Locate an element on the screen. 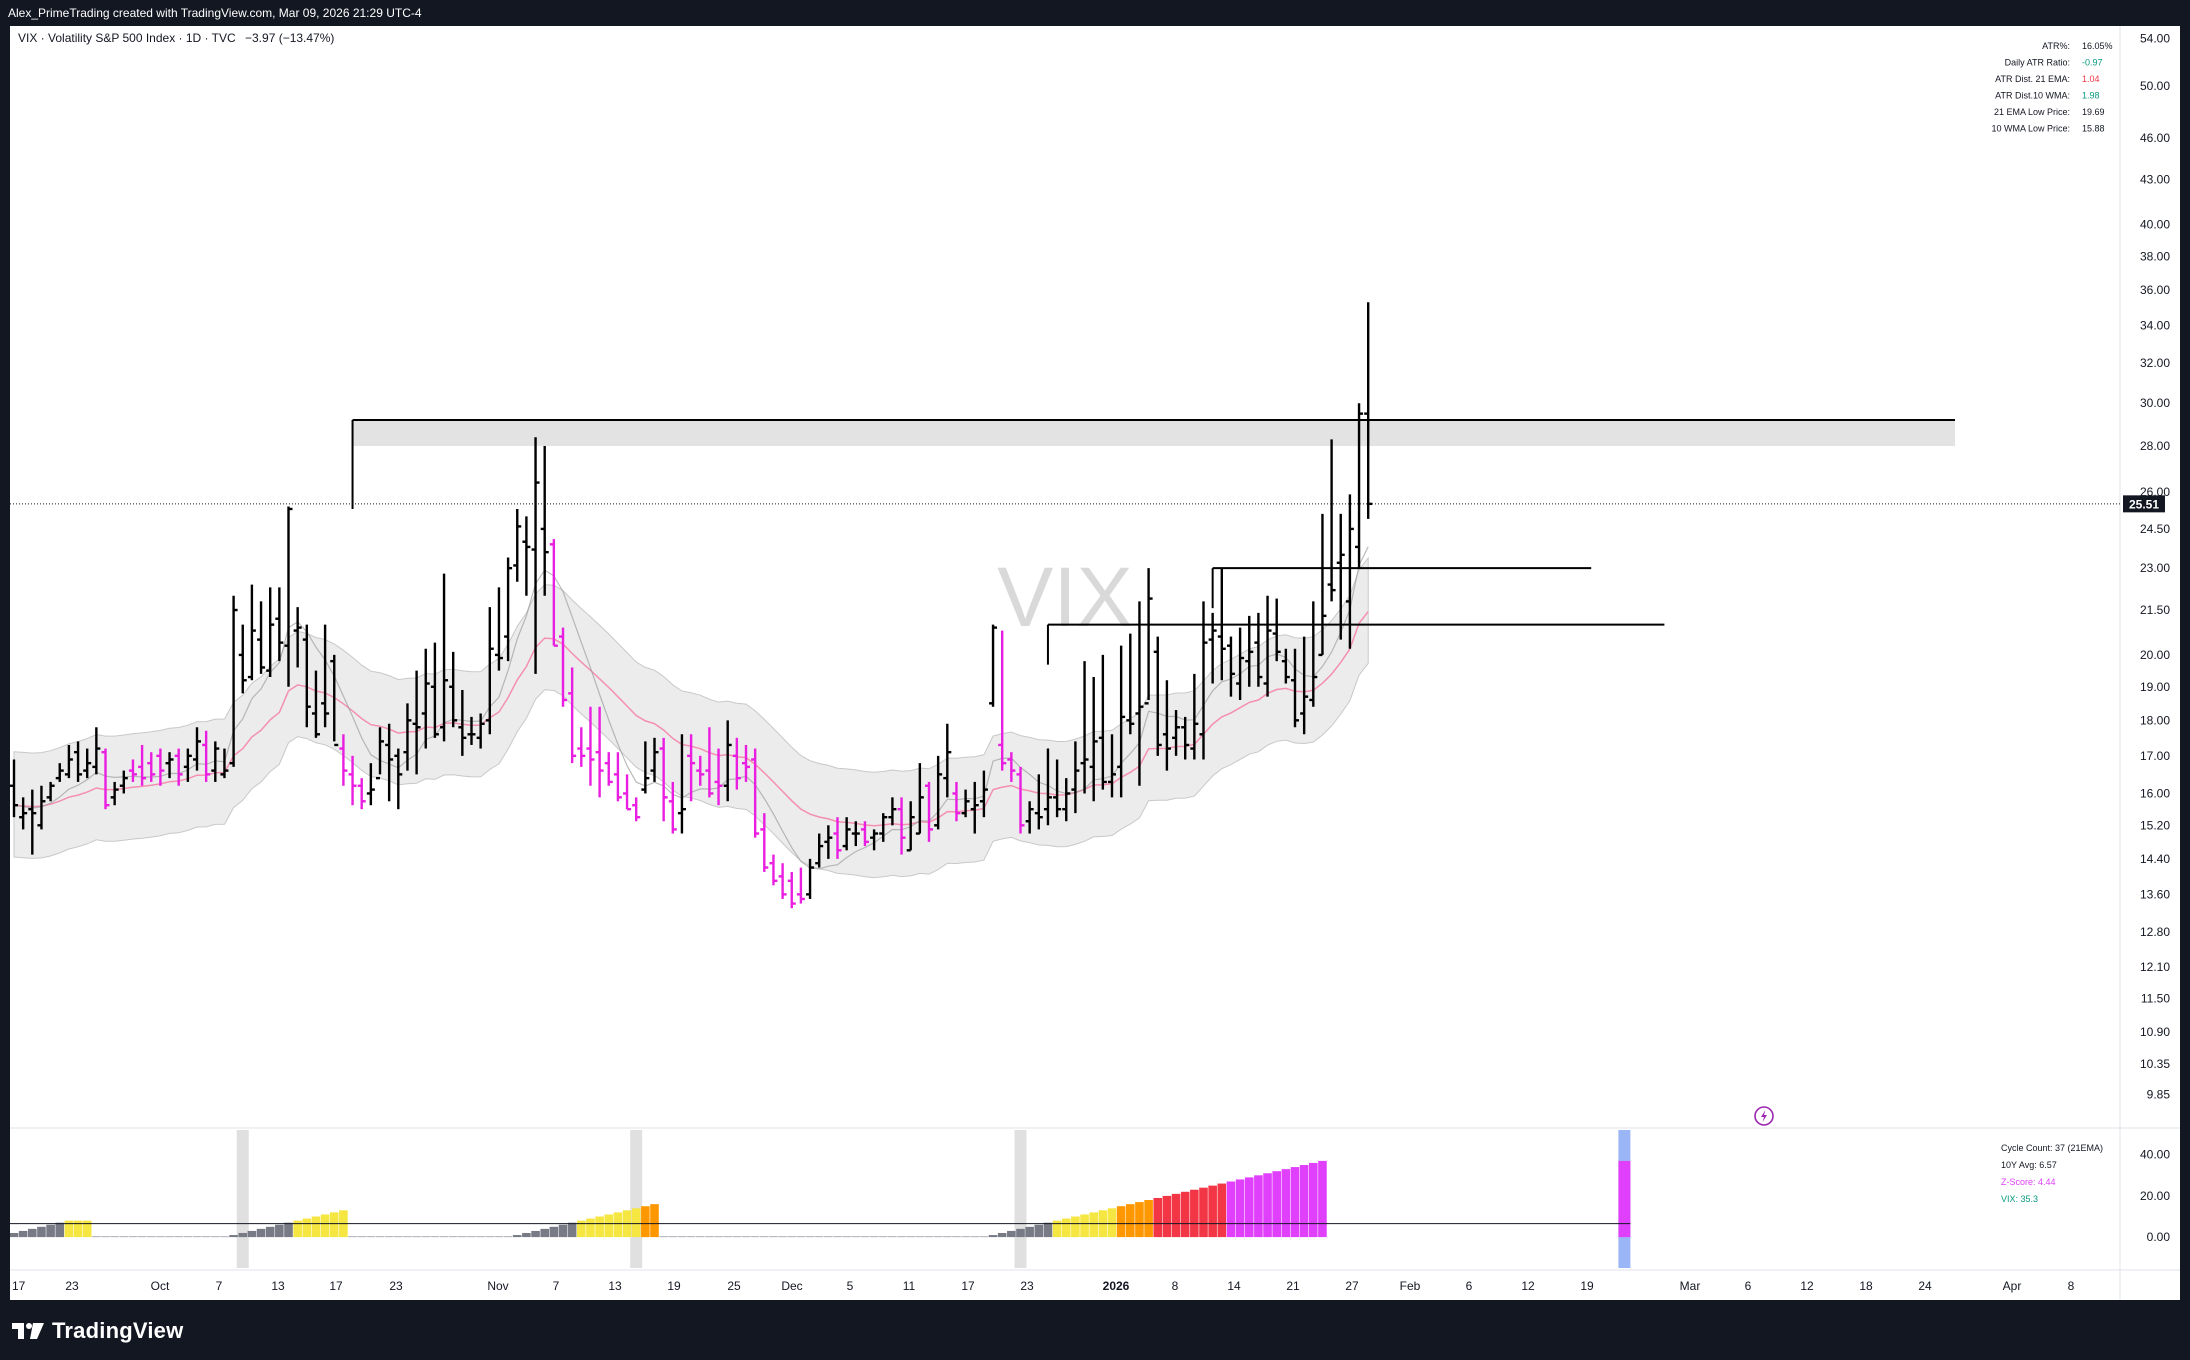  tradingview-logo: TradingView is located at coordinates (97, 1331).